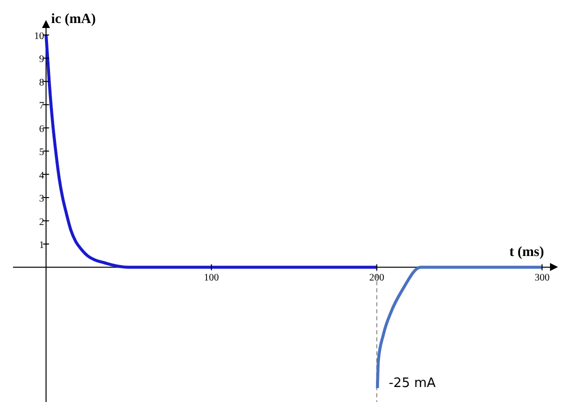  Describe the element at coordinates (526, 253) in the screenshot. I see `x-axis-title: t (ms)` at that location.